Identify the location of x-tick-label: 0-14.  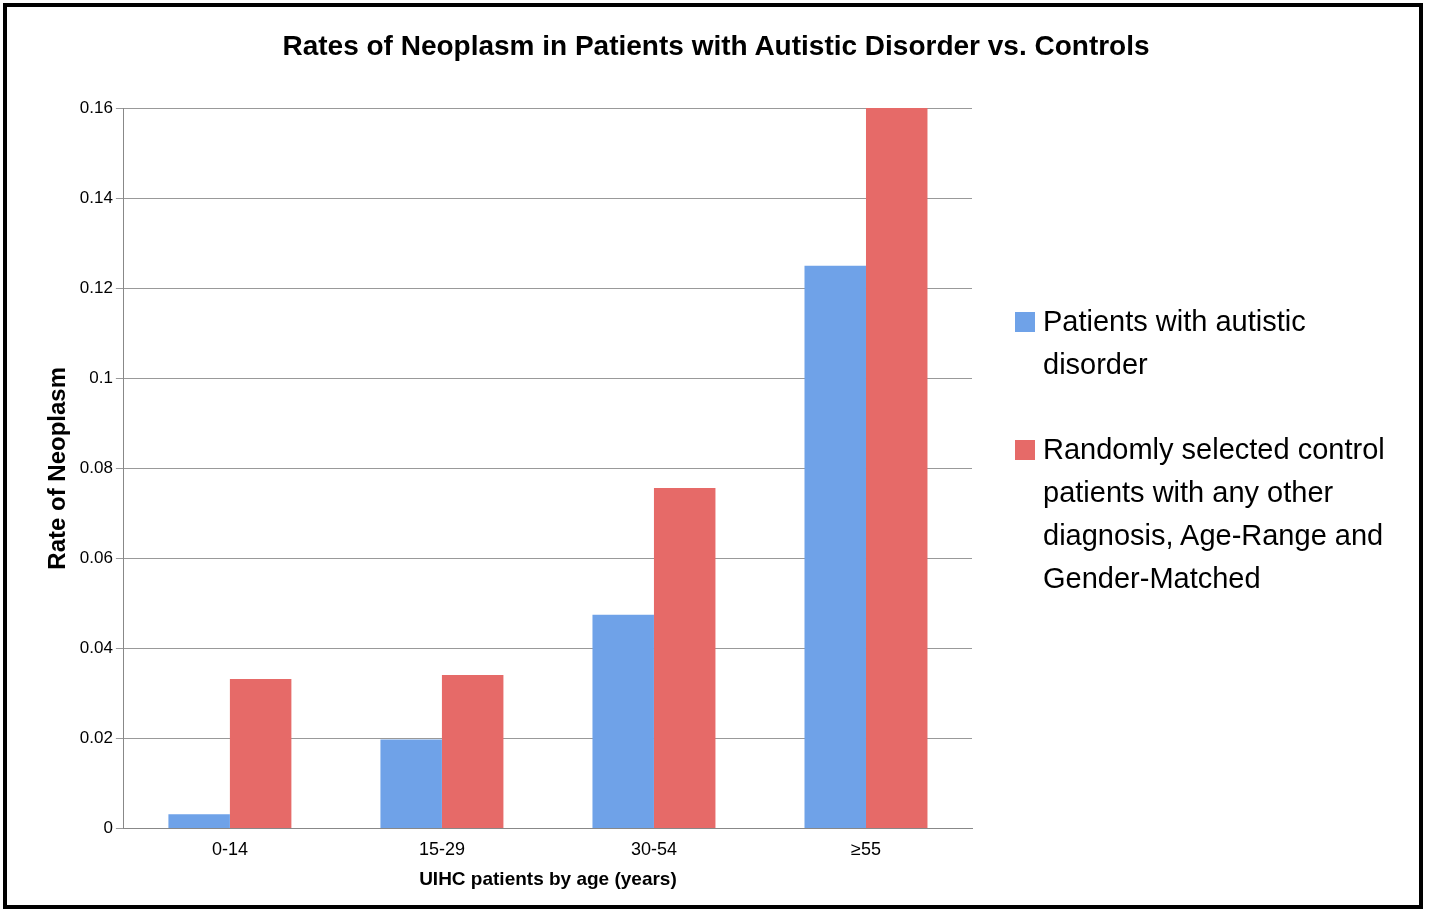
(229, 849).